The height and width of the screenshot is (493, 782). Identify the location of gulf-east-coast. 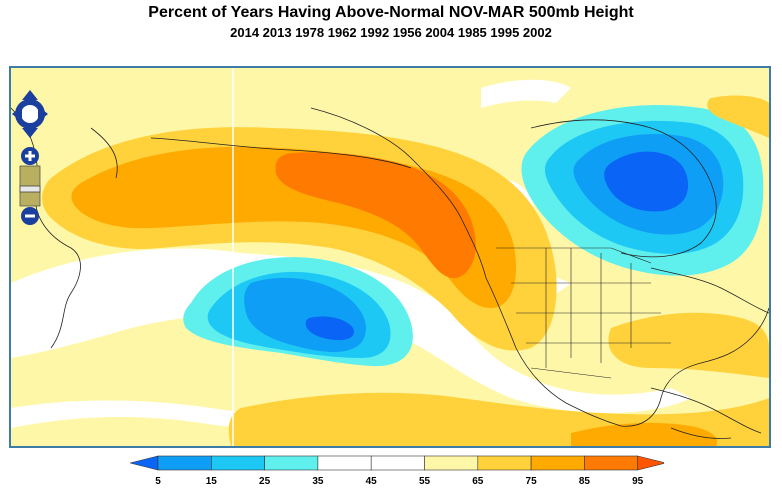
(694, 367).